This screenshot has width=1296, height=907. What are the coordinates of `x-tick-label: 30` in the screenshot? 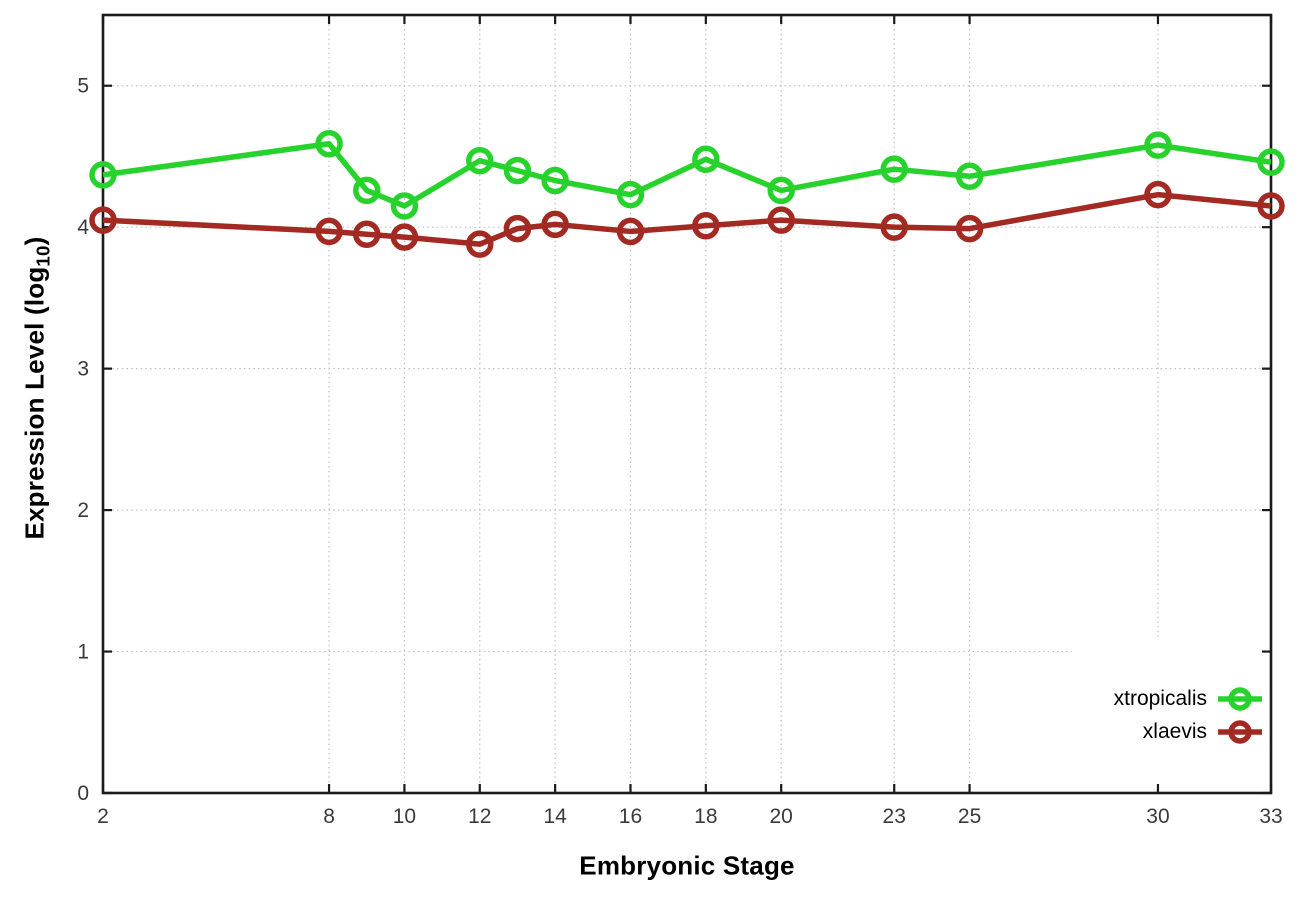 It's located at (1157, 816).